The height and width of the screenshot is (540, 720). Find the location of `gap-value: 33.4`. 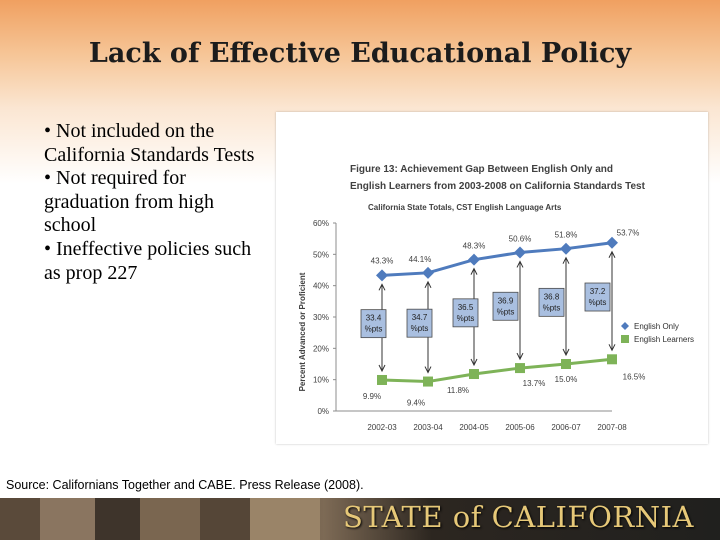

gap-value: 33.4 is located at coordinates (374, 318).